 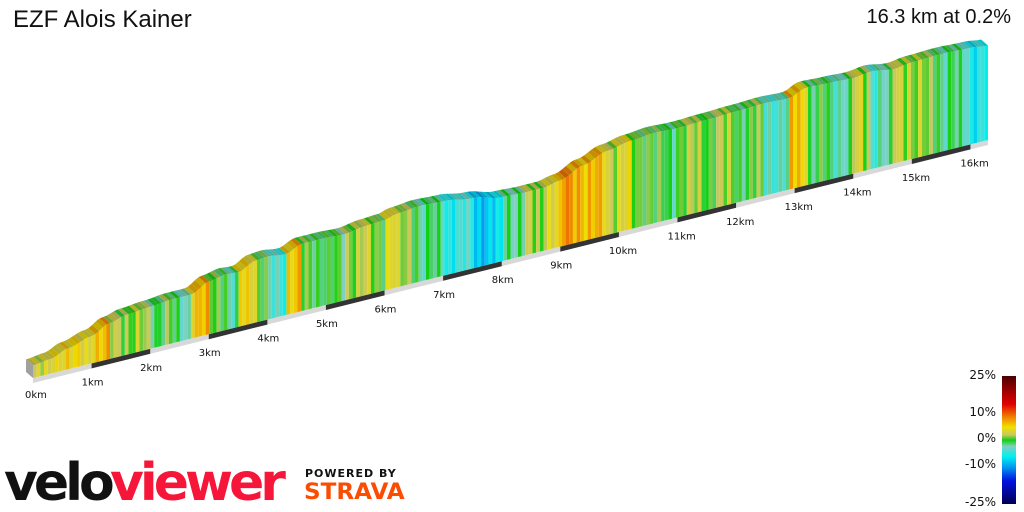 What do you see at coordinates (29, 368) in the screenshot?
I see `profile-start-cap` at bounding box center [29, 368].